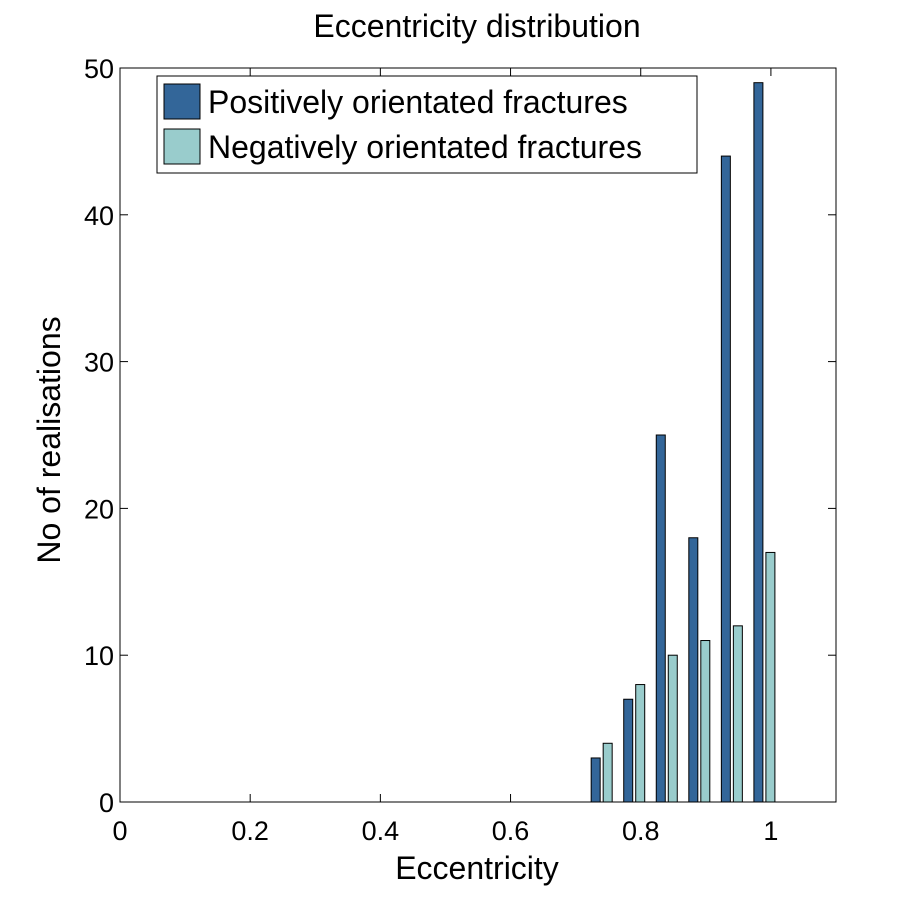 This screenshot has height=901, width=924. What do you see at coordinates (641, 831) in the screenshot?
I see `x-tick-label: 0.8` at bounding box center [641, 831].